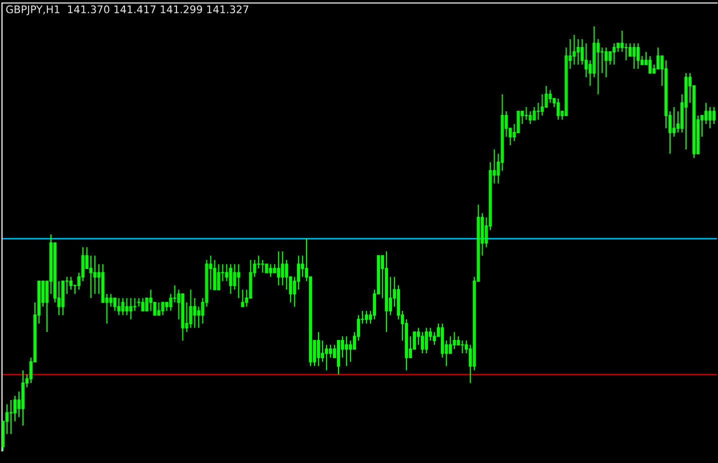 Image resolution: width=718 pixels, height=463 pixels. I want to click on chart-title: GBPJPY,H1 141.370 141.417 141.299 141.327, so click(127, 10).